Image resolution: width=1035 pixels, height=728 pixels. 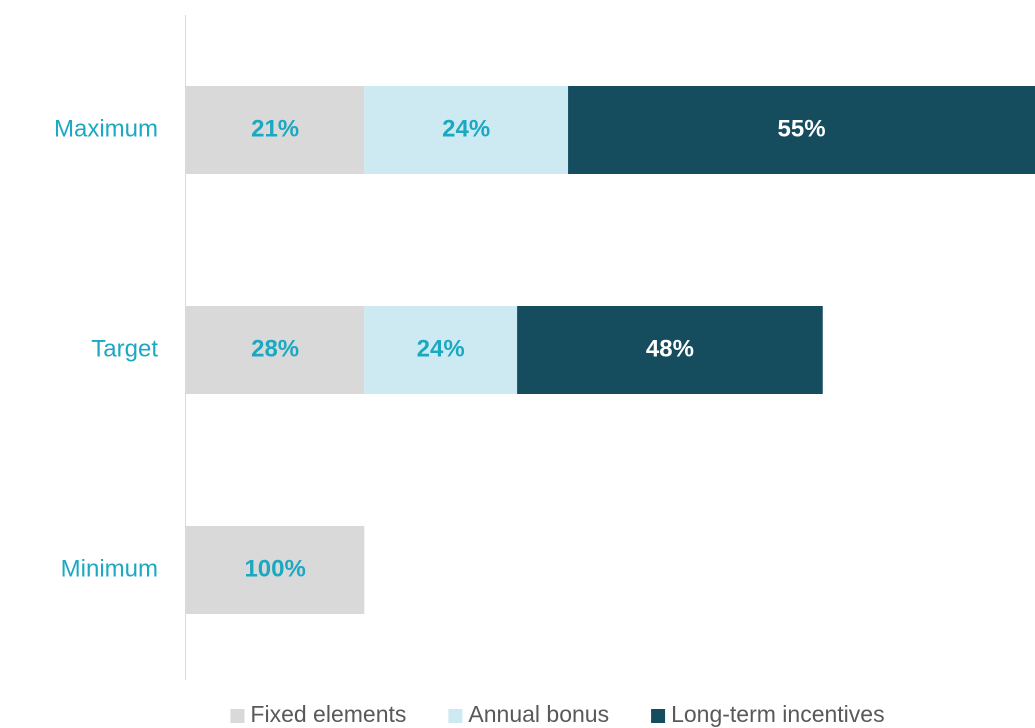 I want to click on legend-label: Long-term incentives, so click(x=778, y=714).